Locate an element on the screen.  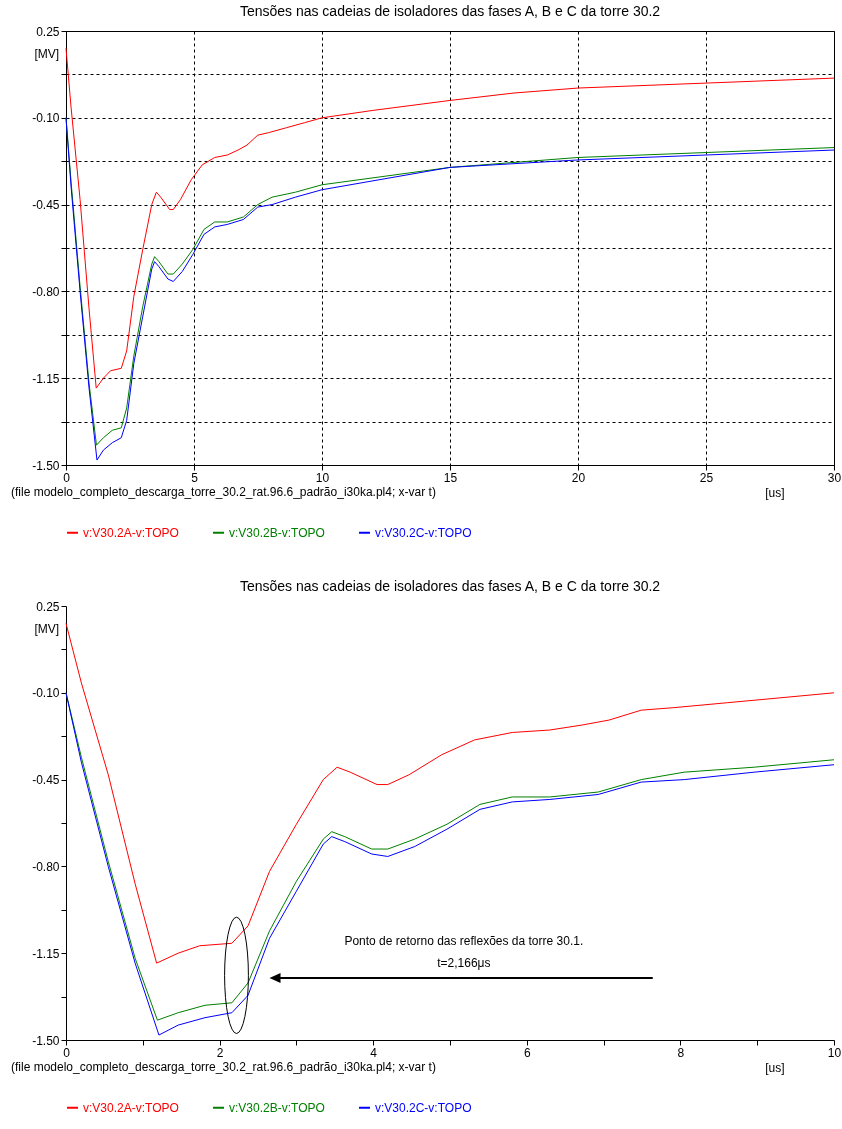
annotation: Ponto de retorno das reflexões da torre 30.1. t=2,166μs is located at coordinates (464, 951).